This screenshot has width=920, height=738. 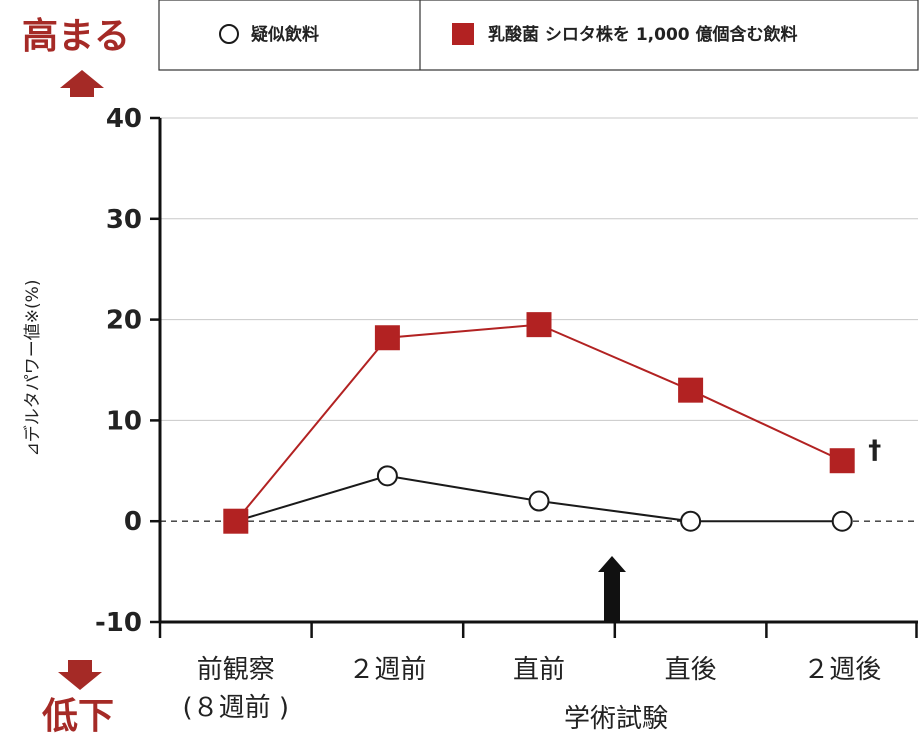 I want to click on x-category-label: ２週後, so click(x=842, y=670).